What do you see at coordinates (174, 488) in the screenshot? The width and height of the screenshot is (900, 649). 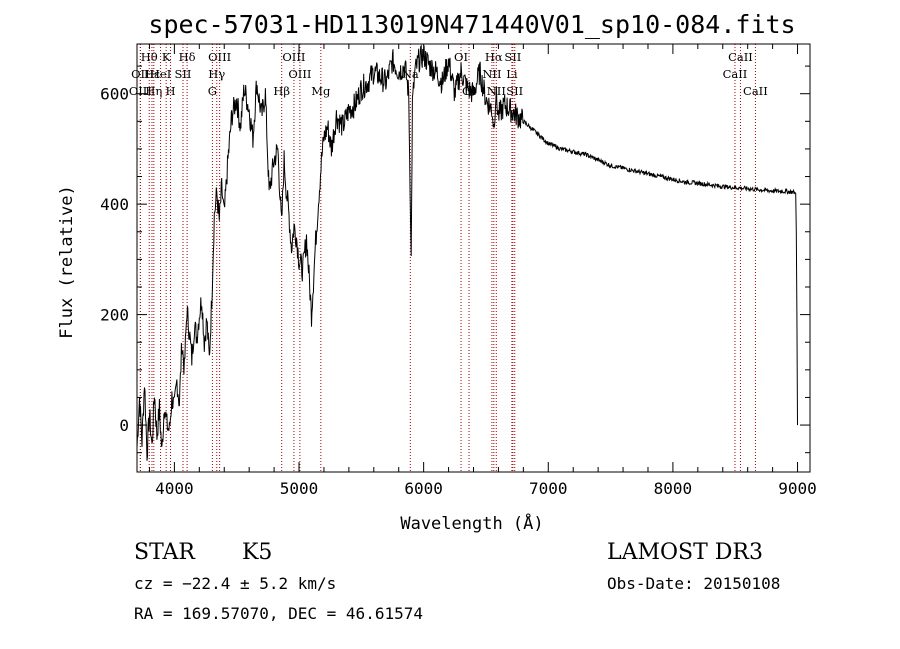 I see `x-tick-label-0: 4000` at bounding box center [174, 488].